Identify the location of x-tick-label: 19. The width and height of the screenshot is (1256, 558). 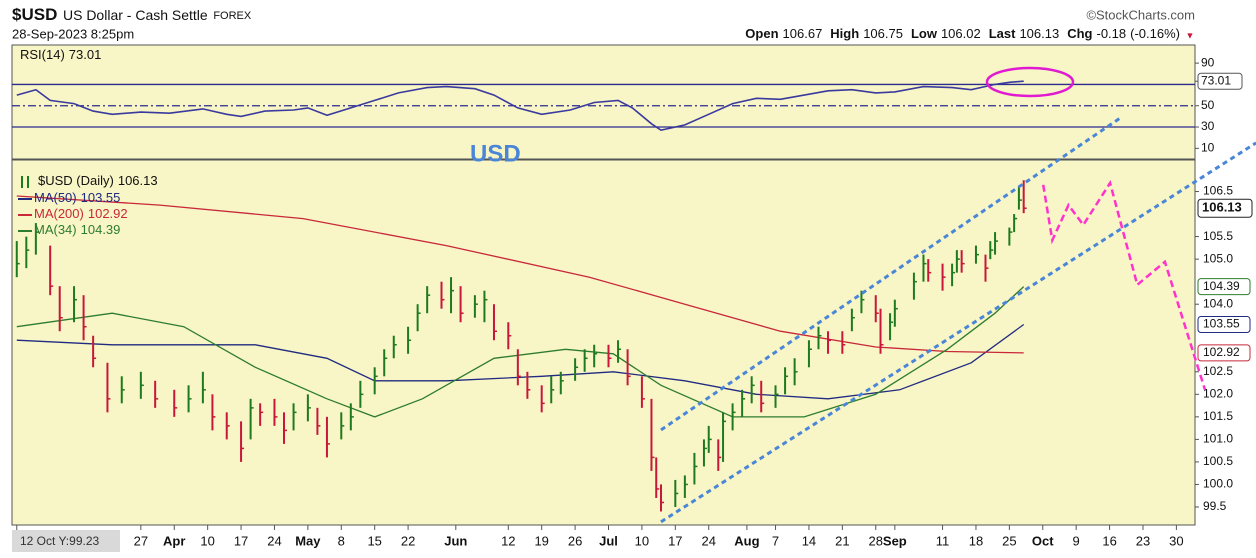
(541, 540).